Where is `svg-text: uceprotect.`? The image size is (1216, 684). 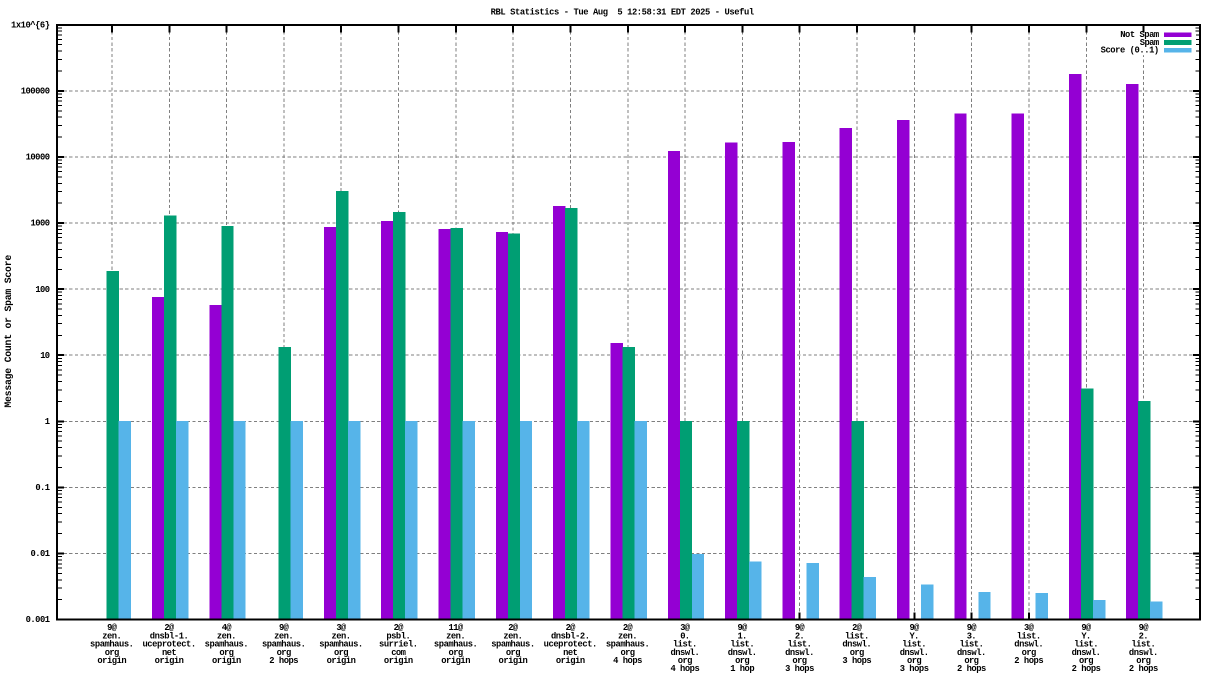
svg-text: uceprotect. is located at coordinates (169, 645).